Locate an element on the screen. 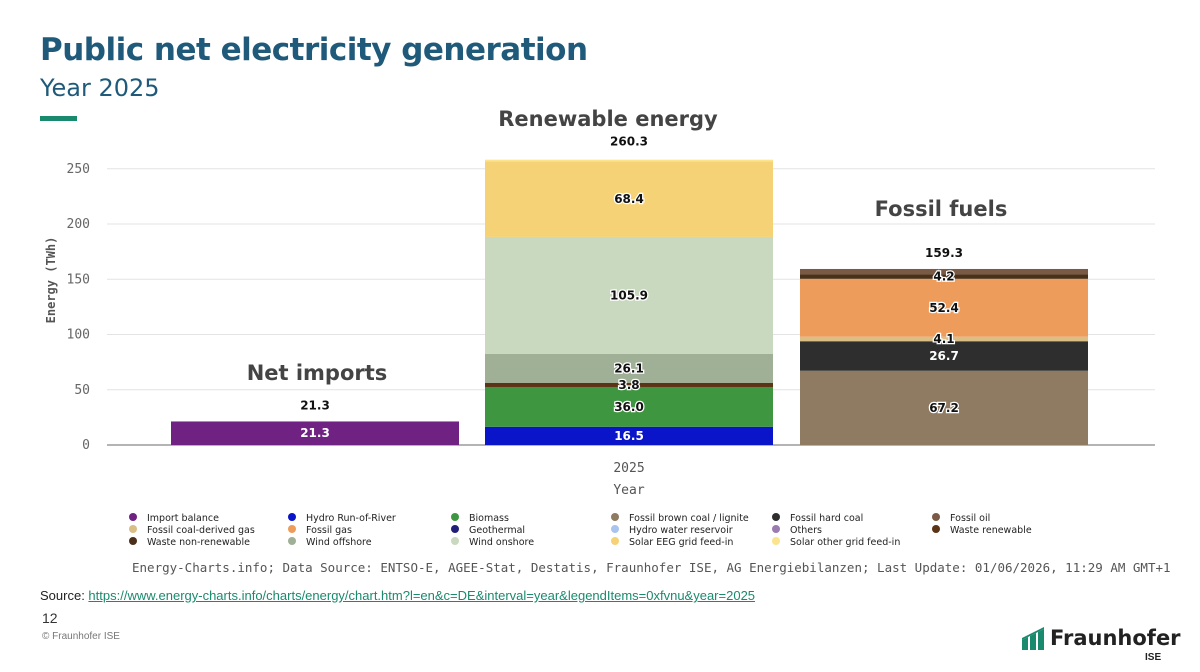 This screenshot has width=1200, height=672. legend-item: Geothermal is located at coordinates (497, 530).